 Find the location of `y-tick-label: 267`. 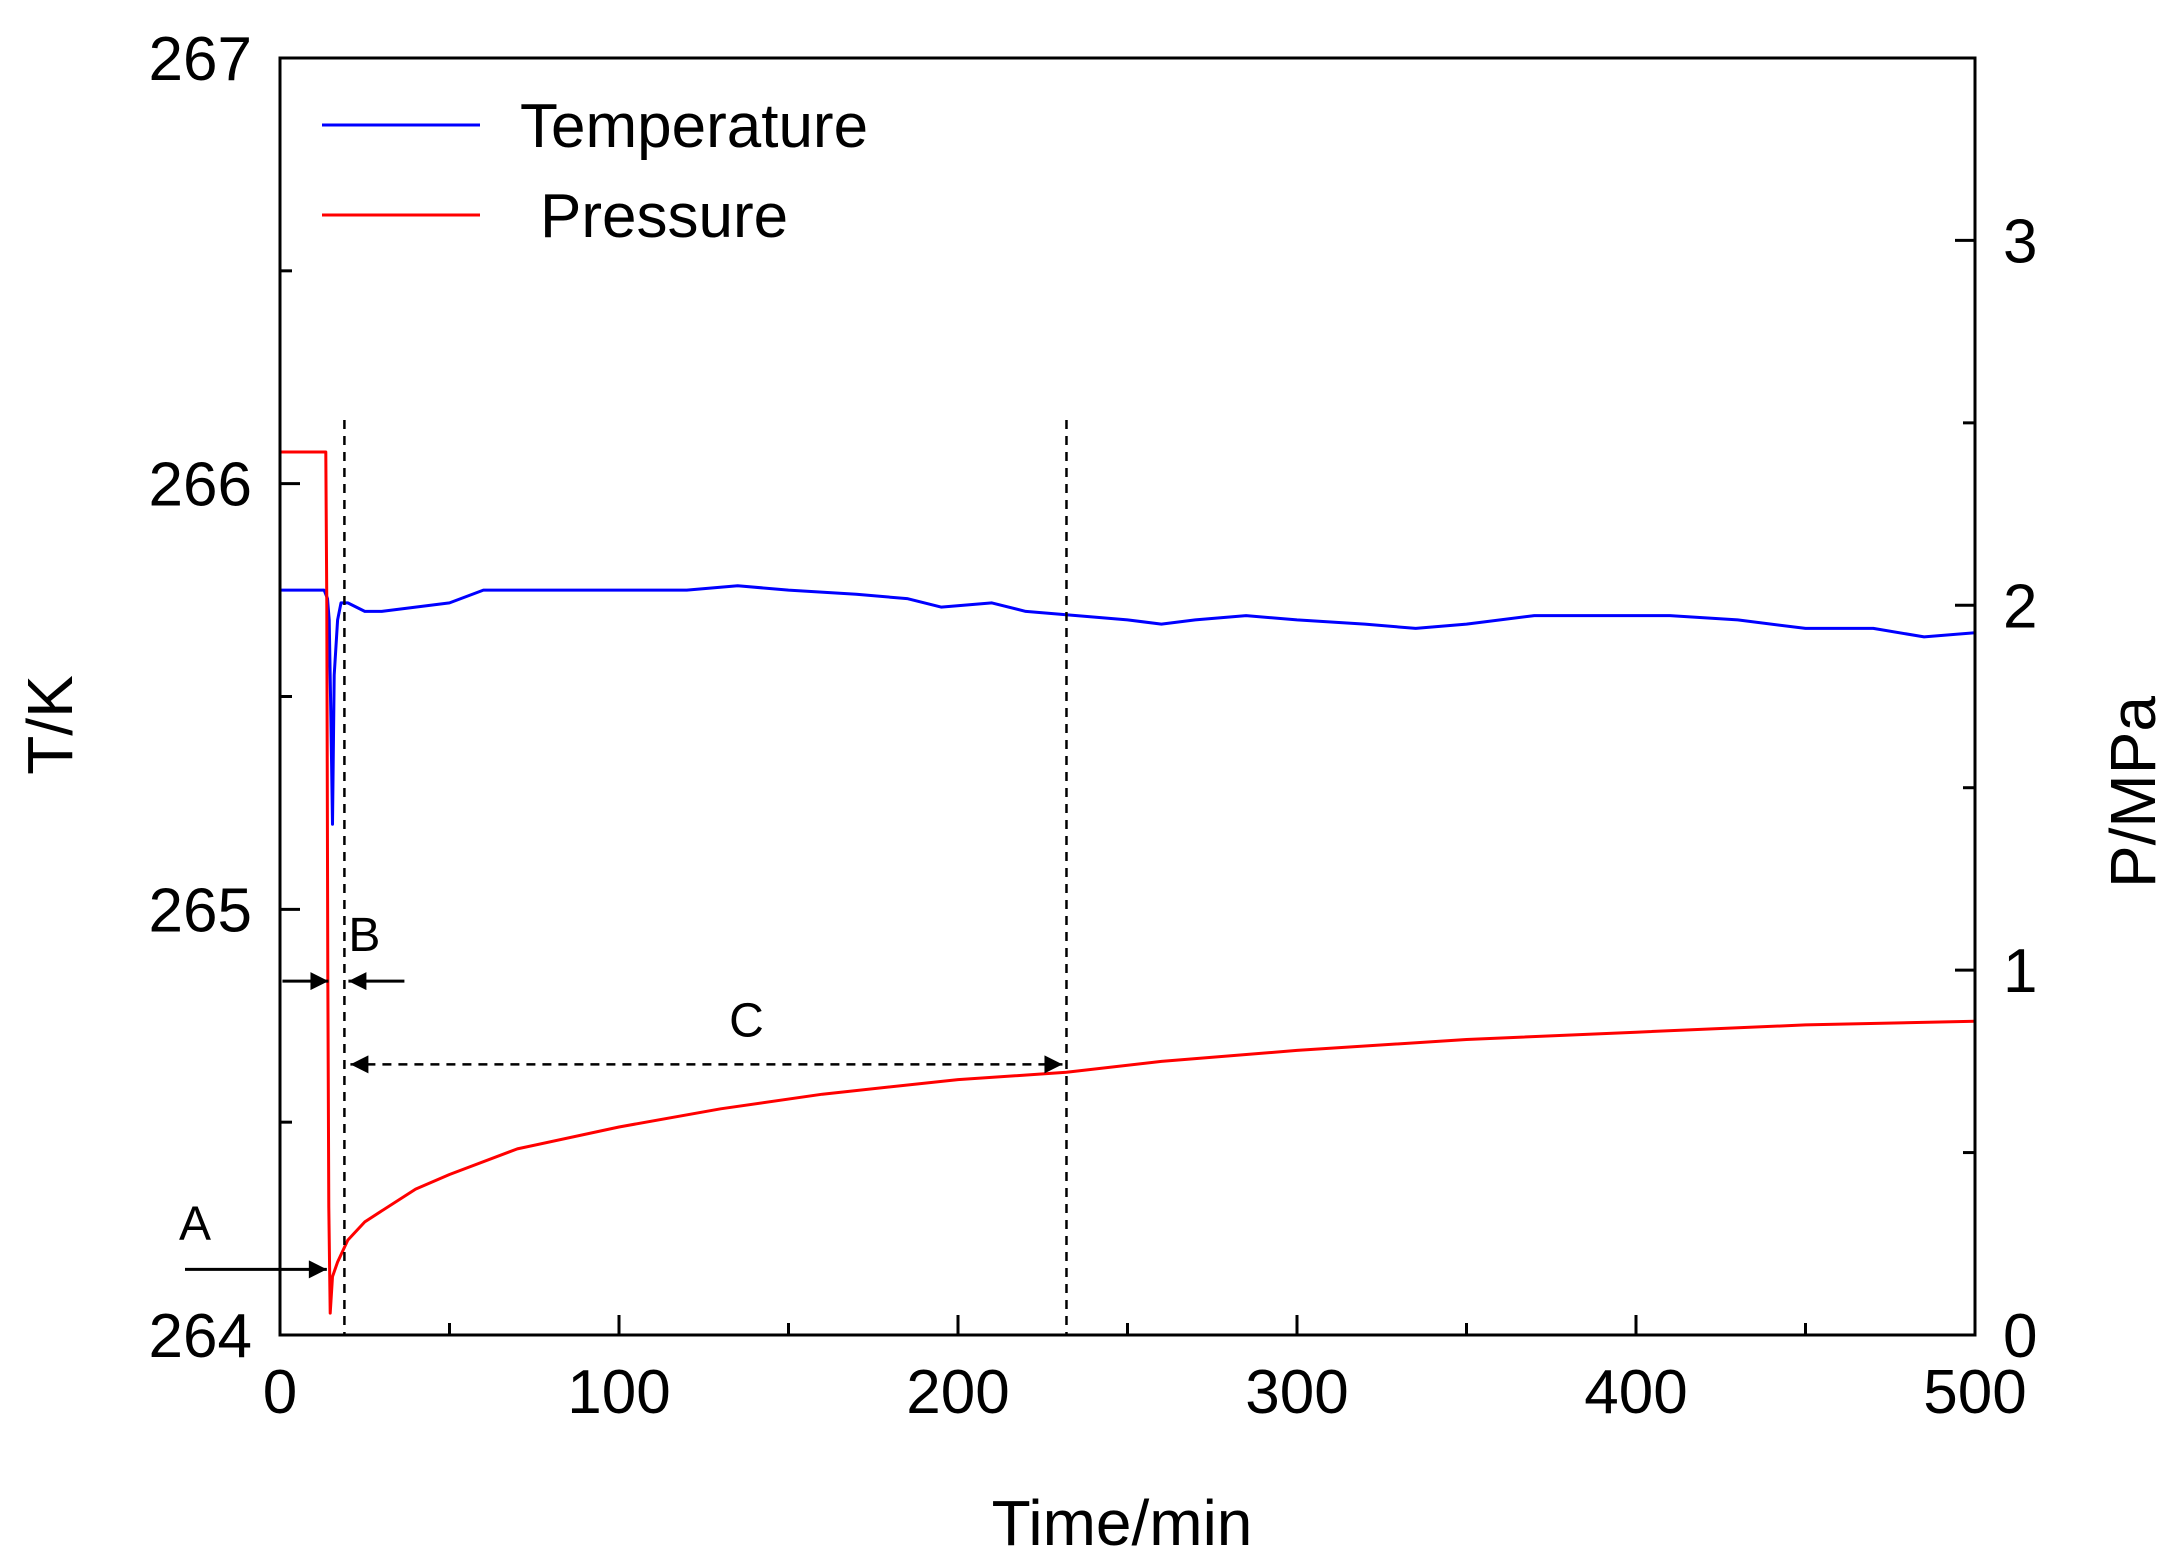

y-tick-label: 267 is located at coordinates (200, 59).